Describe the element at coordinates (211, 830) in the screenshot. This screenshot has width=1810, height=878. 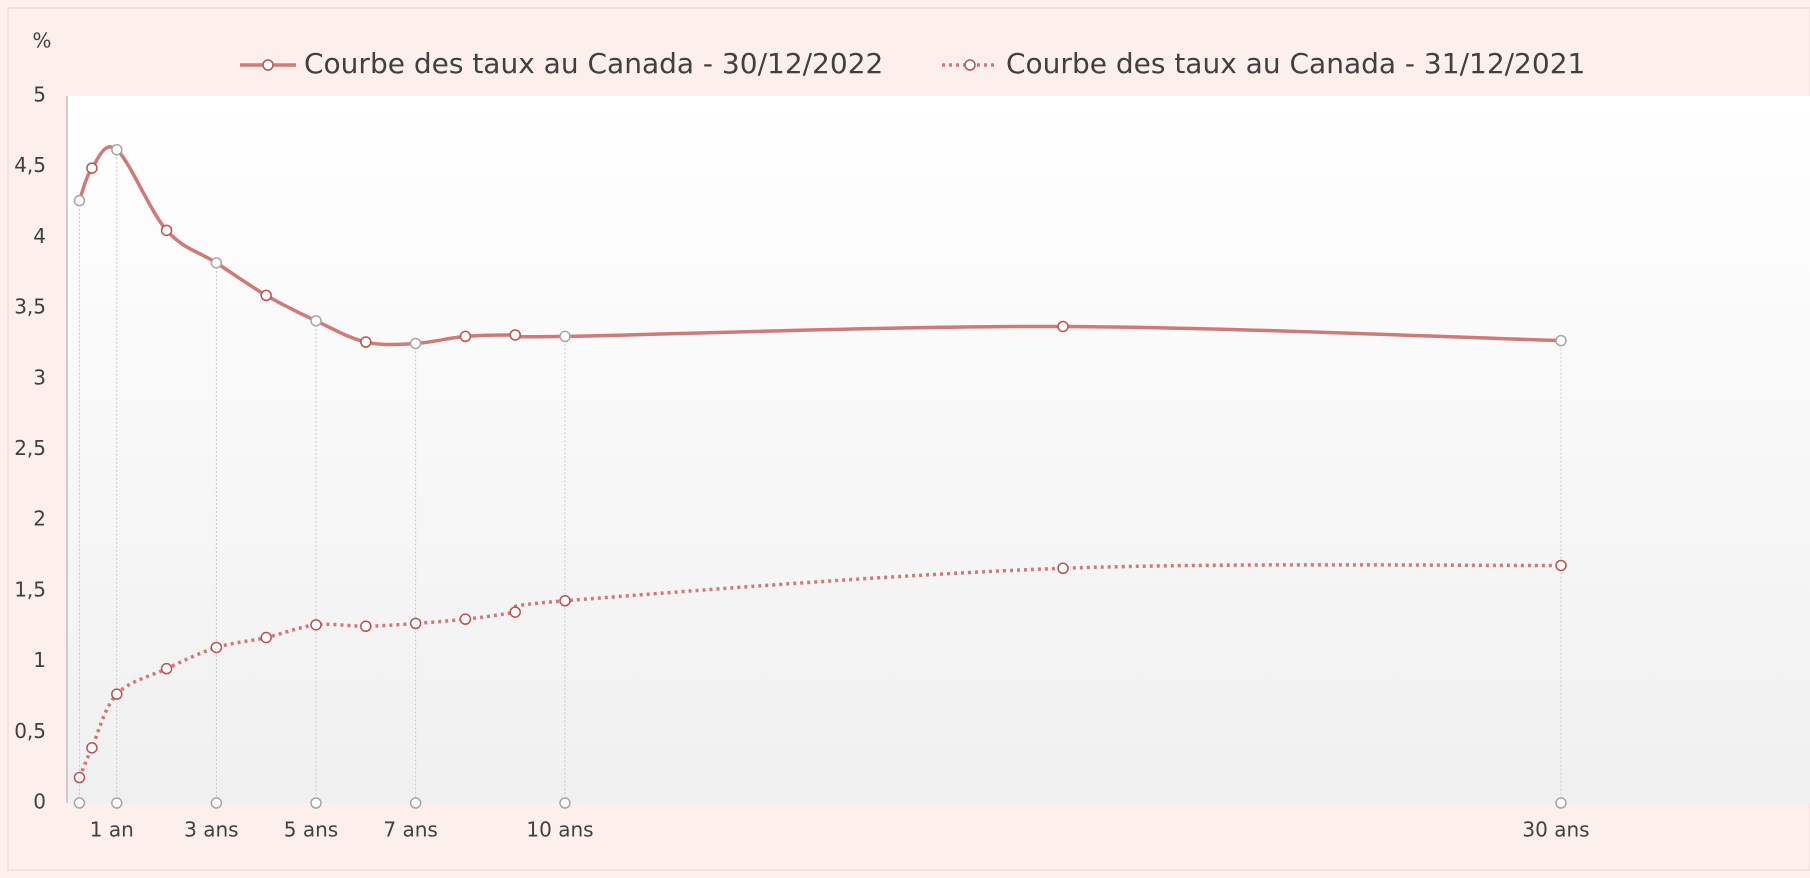
I see `x-tick-label: 3 ans` at that location.